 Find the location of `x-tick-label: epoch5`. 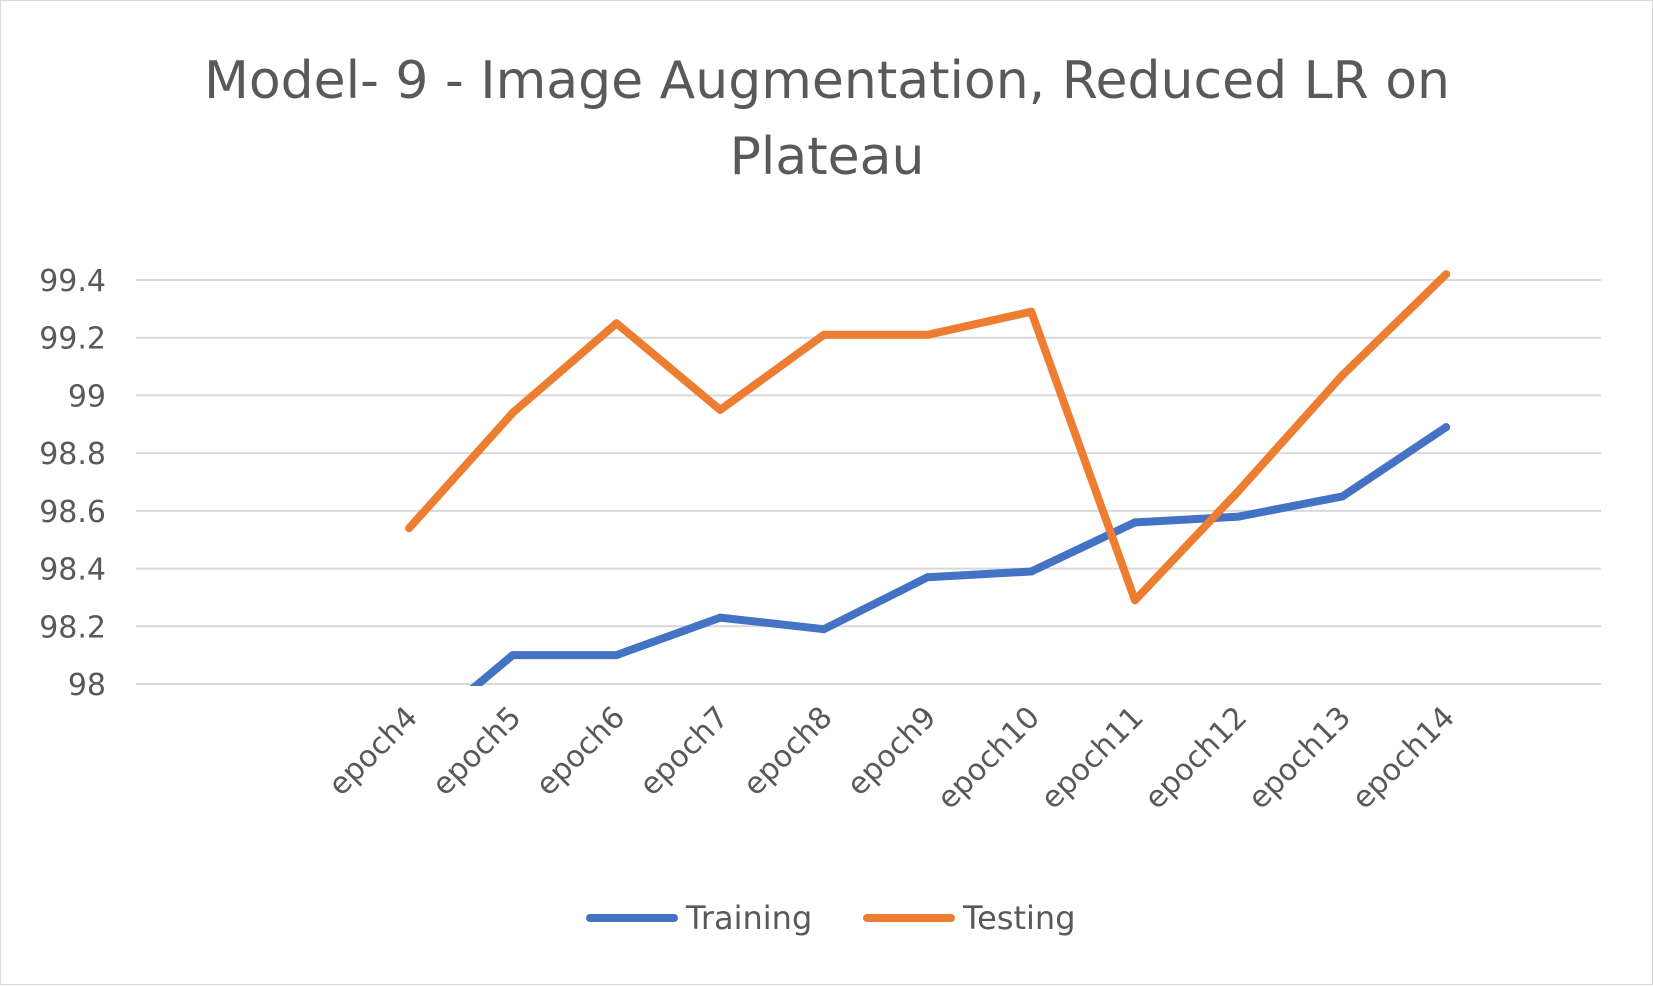

x-tick-label: epoch5 is located at coordinates (477, 751).